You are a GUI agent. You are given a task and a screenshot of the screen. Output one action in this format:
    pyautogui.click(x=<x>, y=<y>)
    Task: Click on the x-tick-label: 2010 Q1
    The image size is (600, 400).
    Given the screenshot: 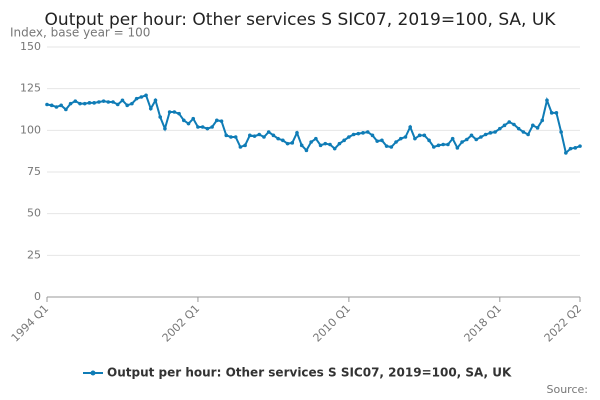 What is the action you would take?
    pyautogui.click(x=332, y=323)
    